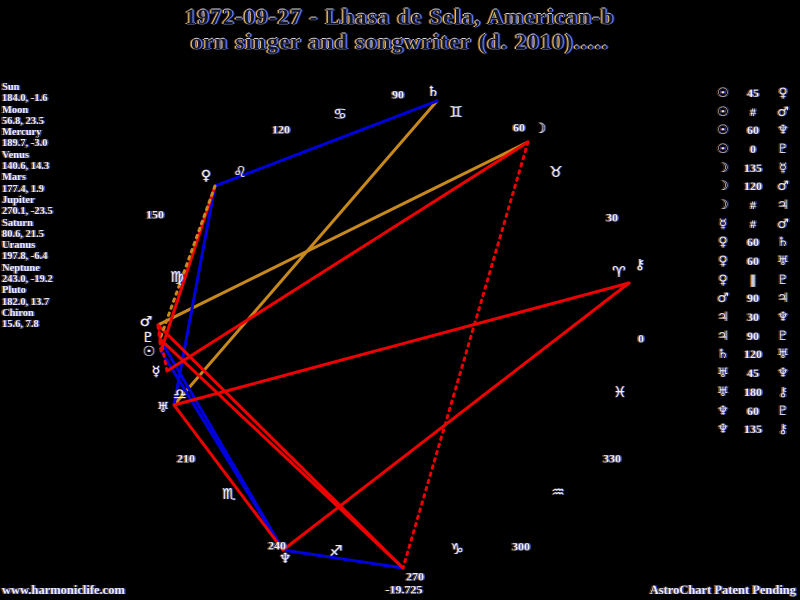 The image size is (800, 600). Describe the element at coordinates (14, 178) in the screenshot. I see `planet-name: Mars` at that location.